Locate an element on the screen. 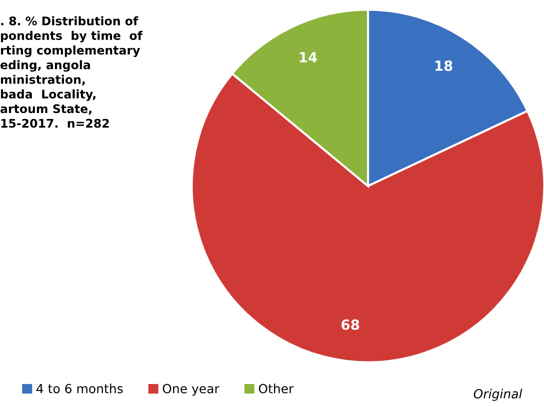  data-label: 14 is located at coordinates (308, 57).